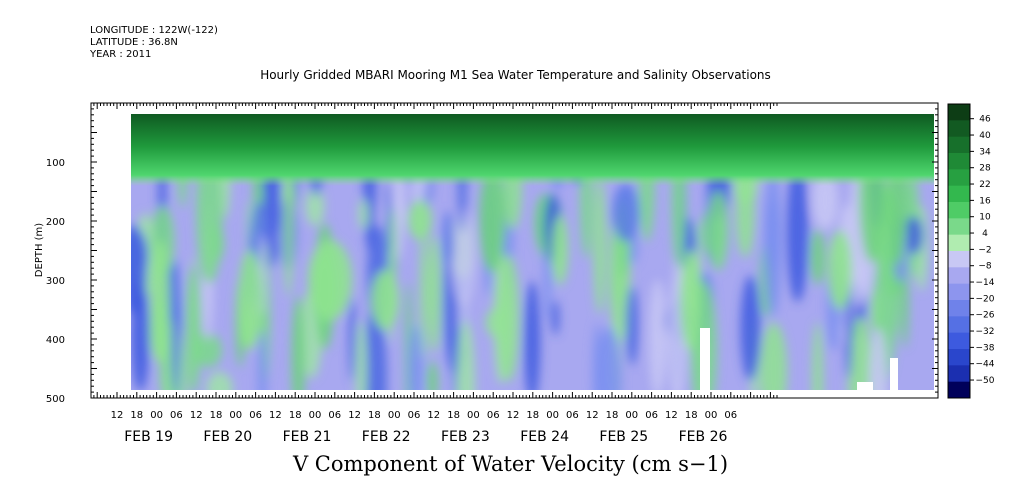  What do you see at coordinates (985, 267) in the screenshot?
I see `colorbar-label: −8` at bounding box center [985, 267].